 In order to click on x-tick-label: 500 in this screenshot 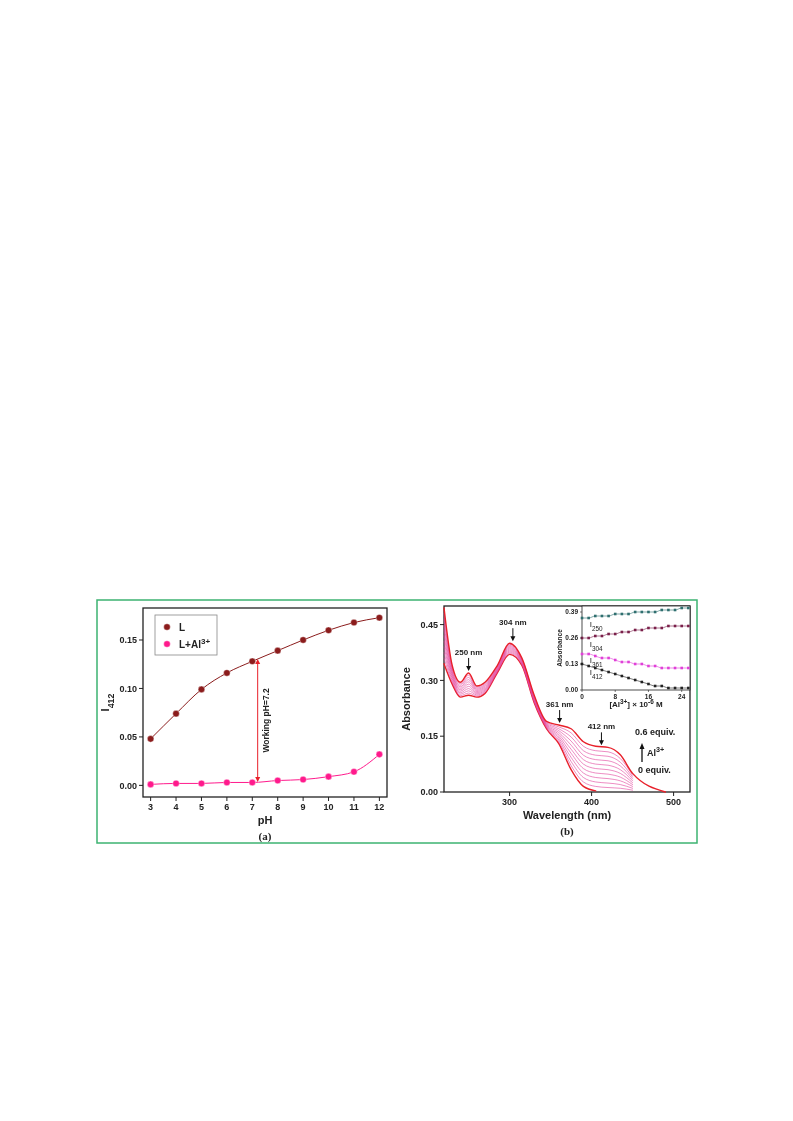, I will do `click(674, 802)`.